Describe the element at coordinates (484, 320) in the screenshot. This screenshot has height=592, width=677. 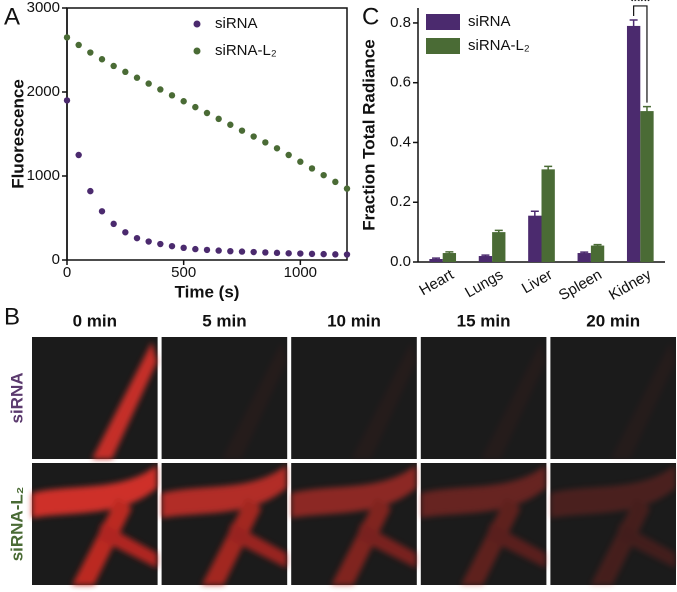
I see `column-label: 15 min` at that location.